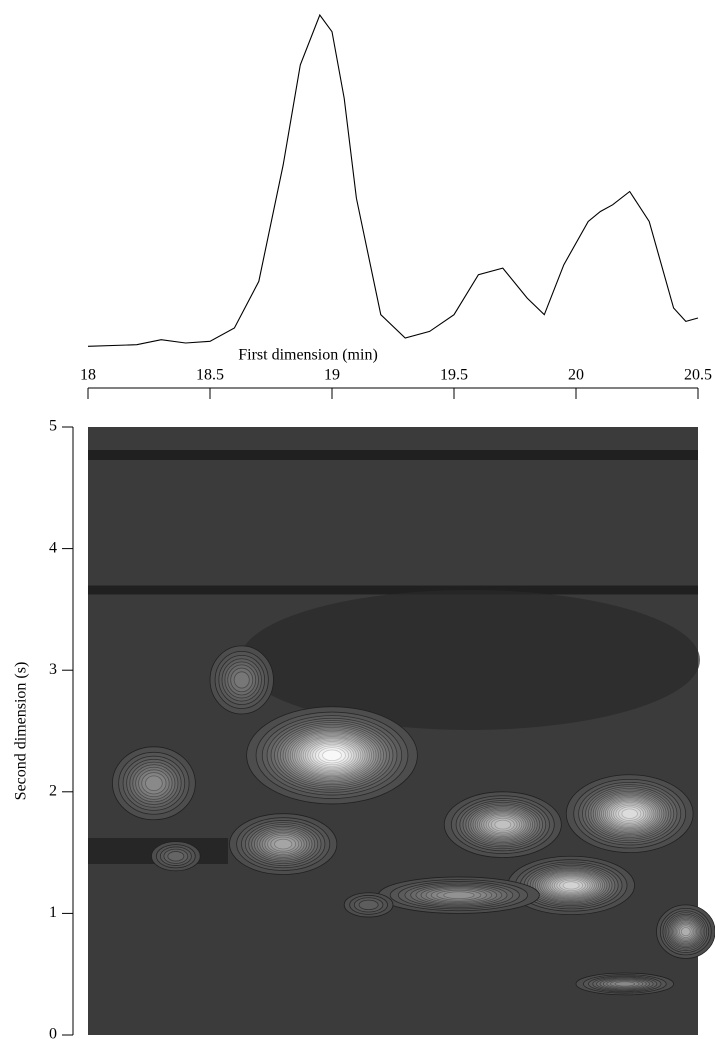 The width and height of the screenshot is (715, 1039). Describe the element at coordinates (698, 375) in the screenshot. I see `x-tick-label: 20.5` at that location.